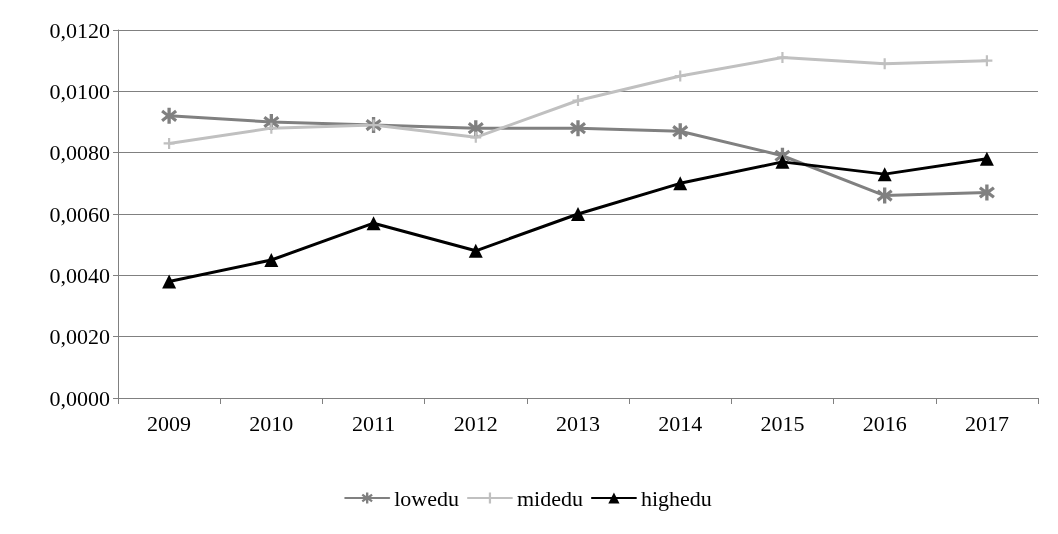 The image size is (1058, 534). Describe the element at coordinates (373, 423) in the screenshot. I see `x-tick-label: 2011` at that location.